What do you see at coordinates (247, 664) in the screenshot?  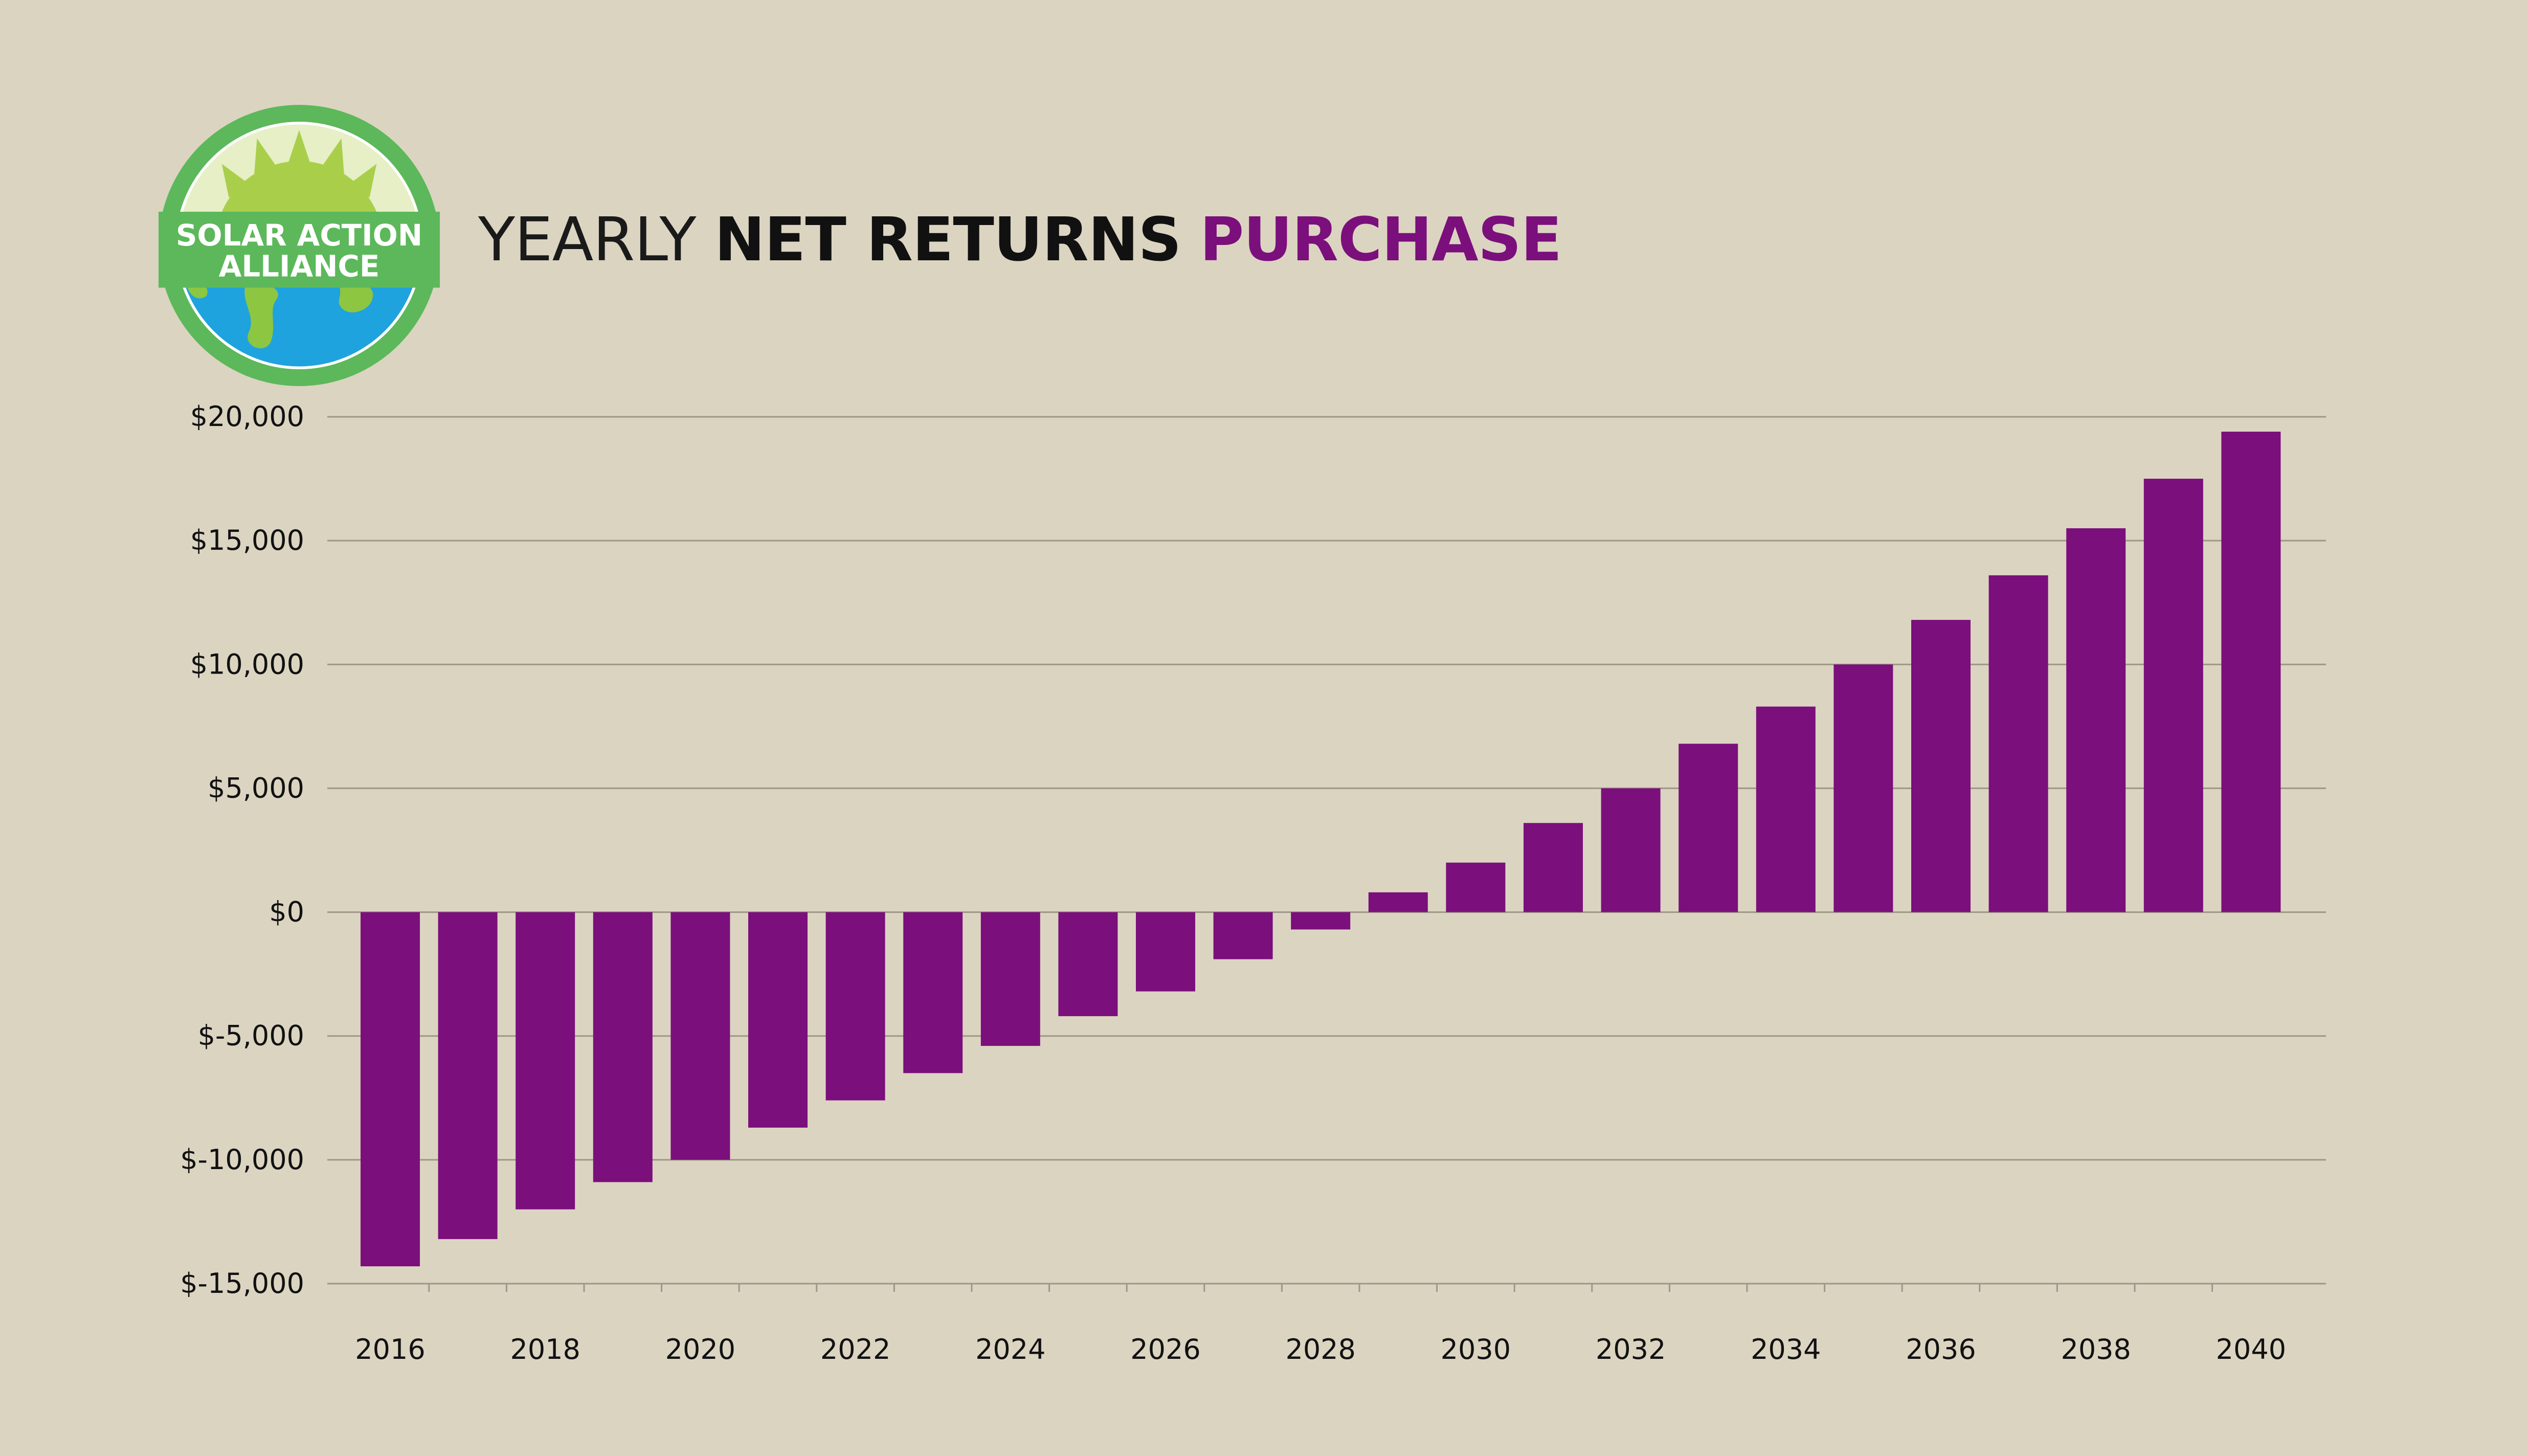 I see `y-tick-label: $10,000` at bounding box center [247, 664].